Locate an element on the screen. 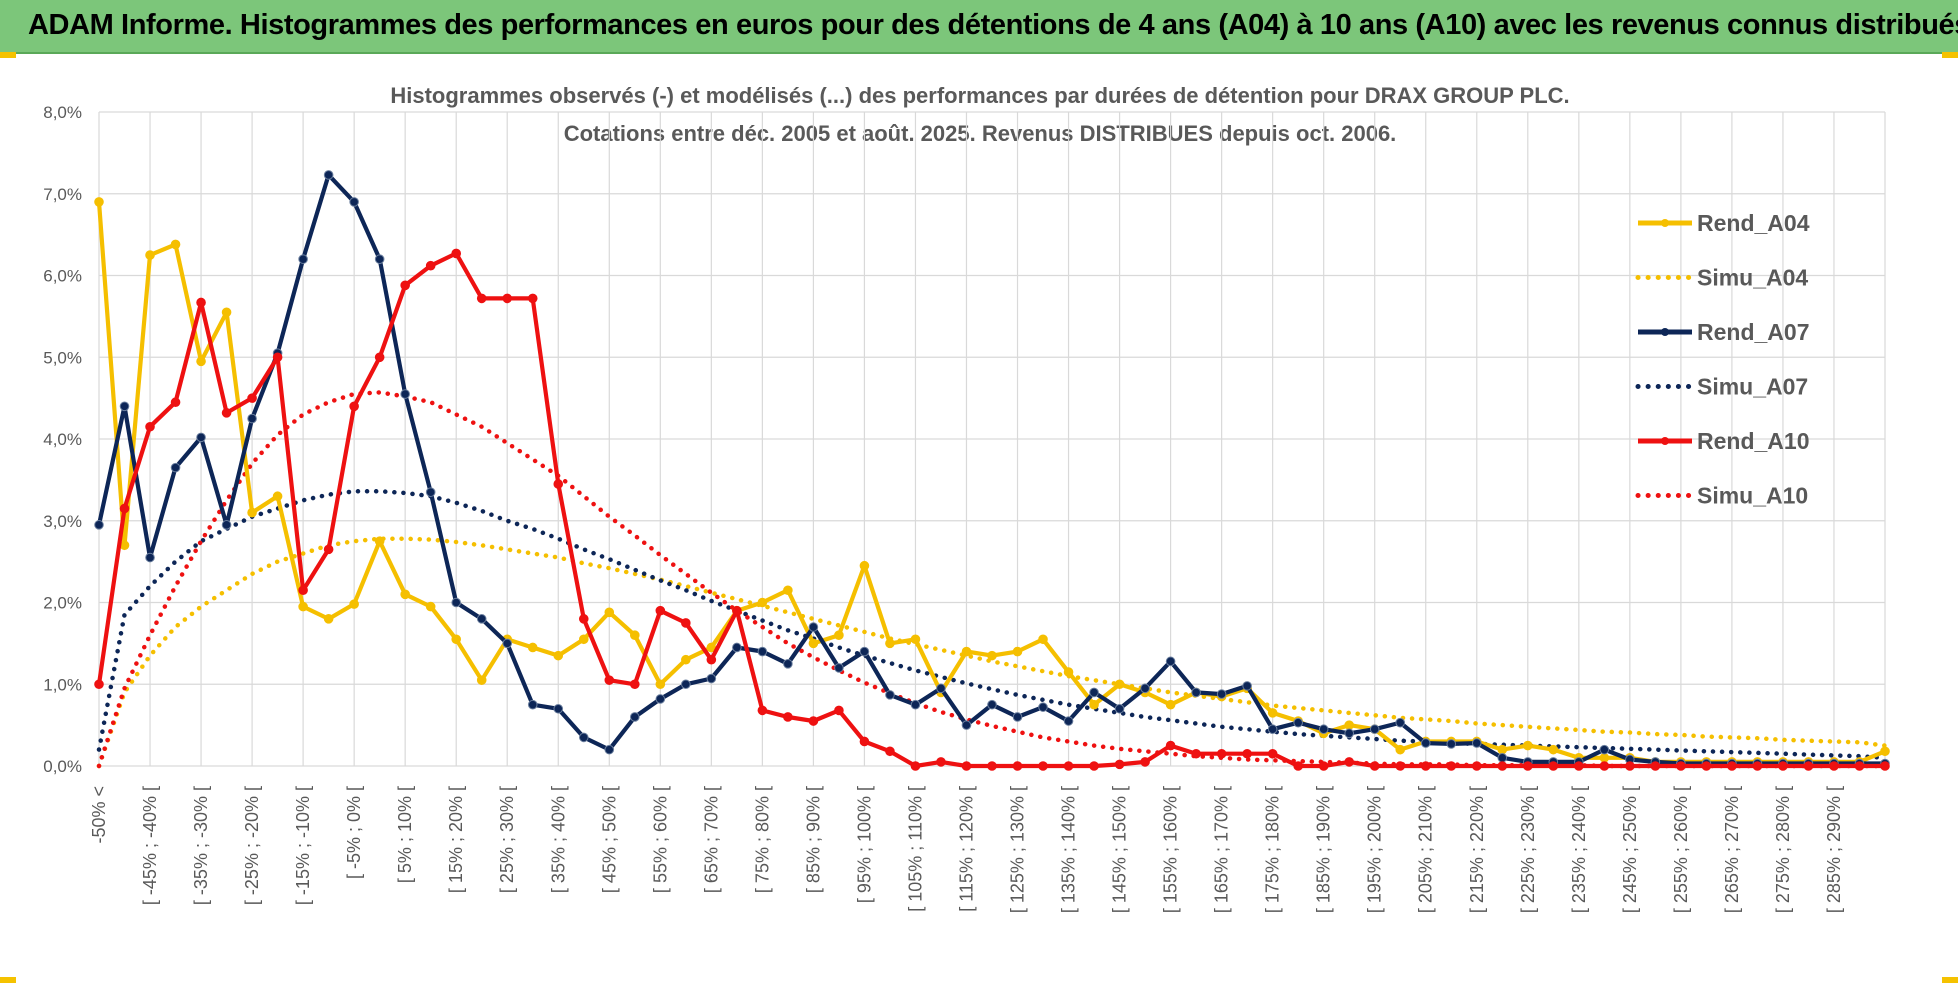 This screenshot has height=988, width=1958. y-tick-label: 4,0% is located at coordinates (62, 439).